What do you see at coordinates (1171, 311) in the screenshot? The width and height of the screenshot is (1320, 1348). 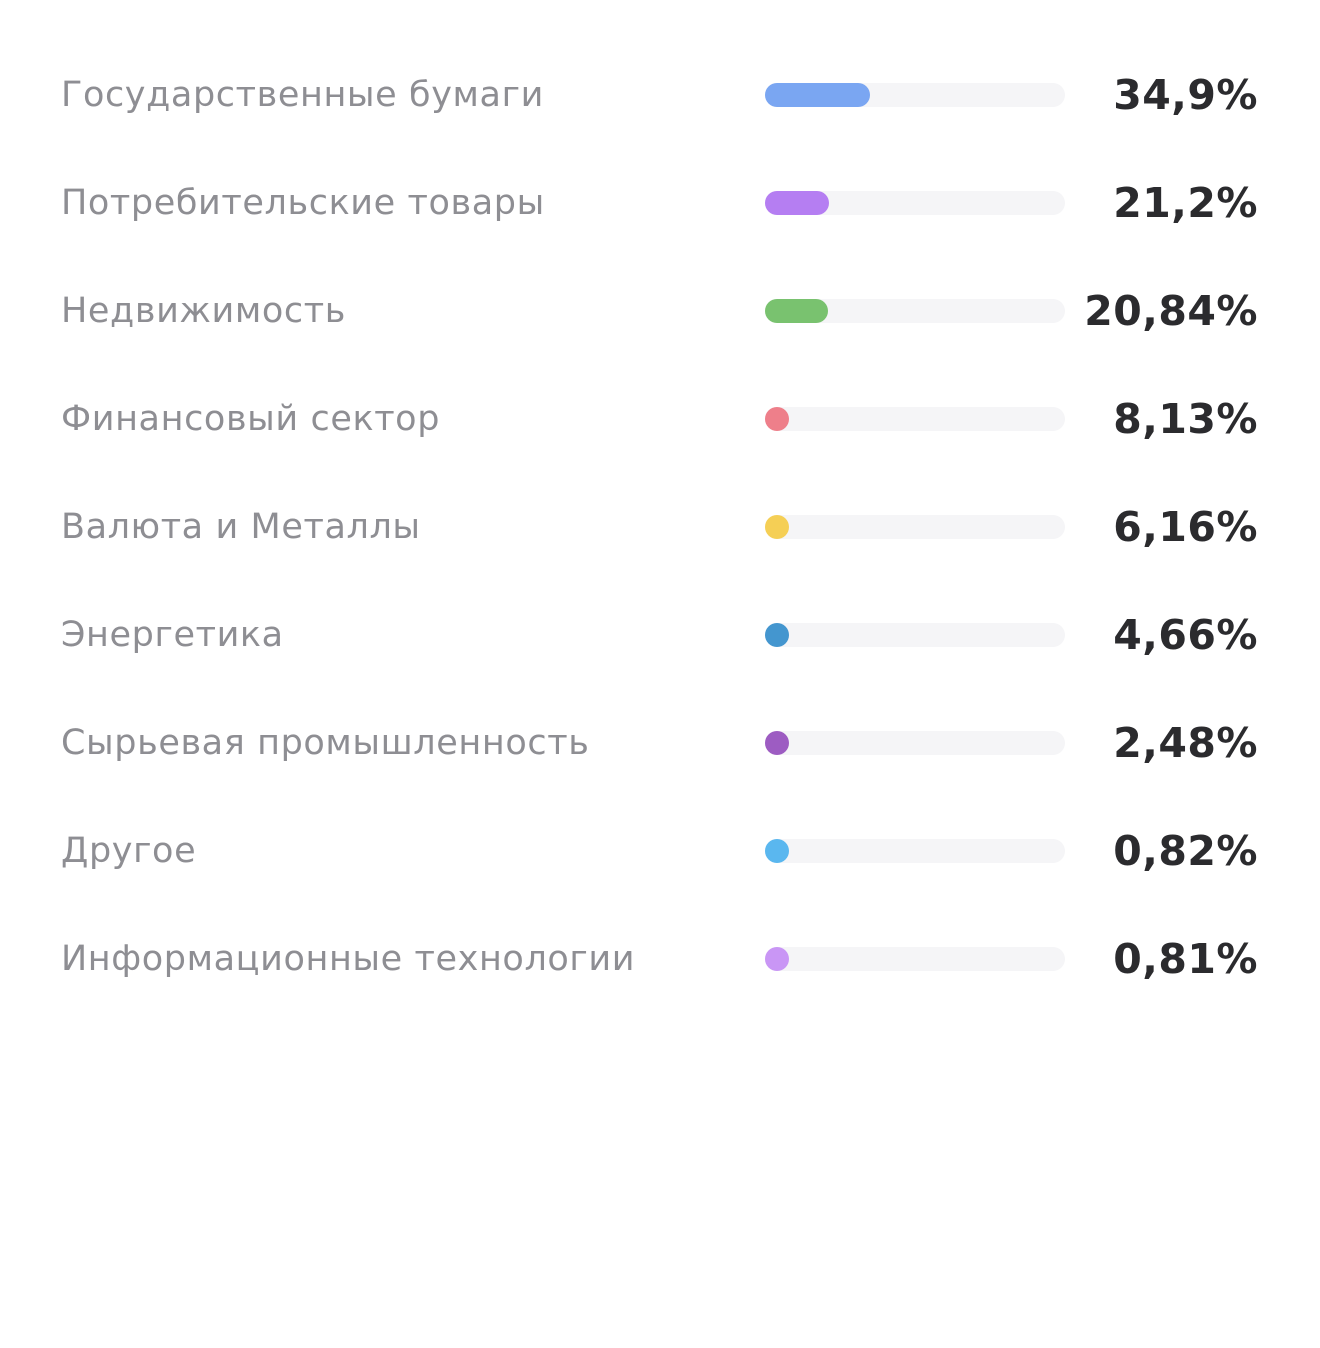 I see `sector-percentage: 20,84%` at bounding box center [1171, 311].